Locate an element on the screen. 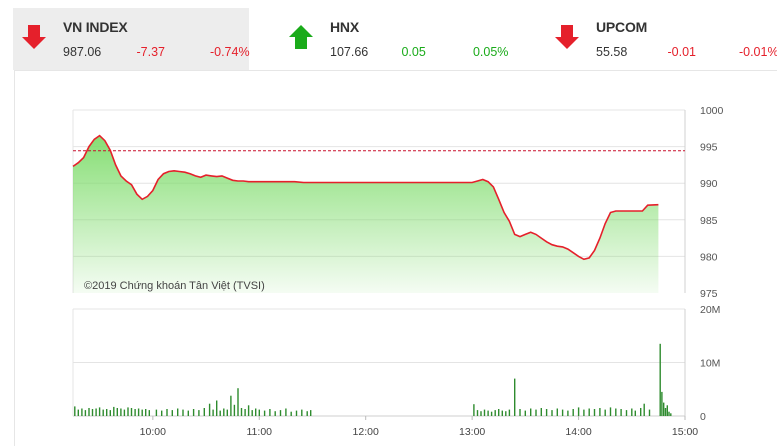  price-tick-label: 975 is located at coordinates (709, 294).